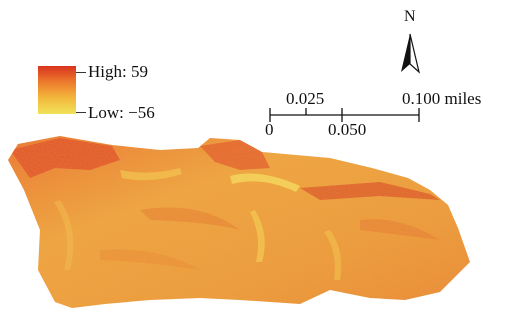 This screenshot has height=324, width=507. Describe the element at coordinates (57, 90) in the screenshot. I see `legend-color-ramp` at that location.